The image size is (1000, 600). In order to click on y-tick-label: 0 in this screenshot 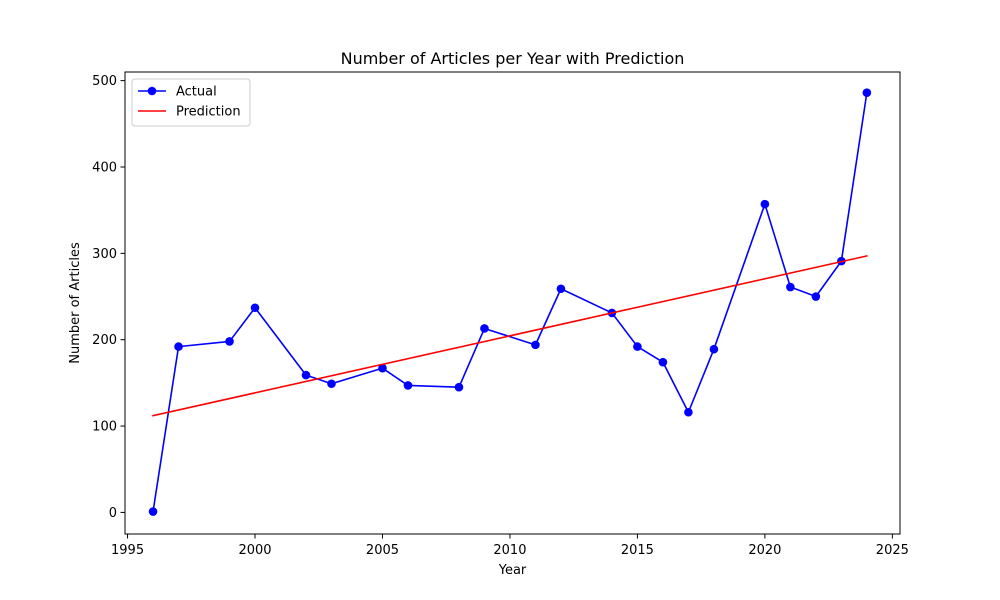, I will do `click(113, 513)`.